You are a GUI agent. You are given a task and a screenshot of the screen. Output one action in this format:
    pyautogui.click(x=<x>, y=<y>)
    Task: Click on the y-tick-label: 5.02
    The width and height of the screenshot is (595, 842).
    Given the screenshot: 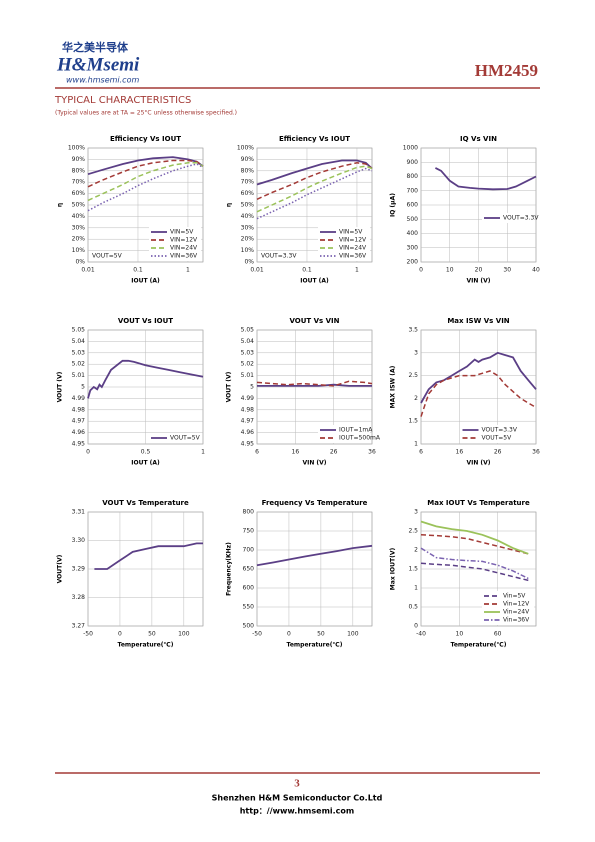 What is the action you would take?
    pyautogui.click(x=248, y=364)
    